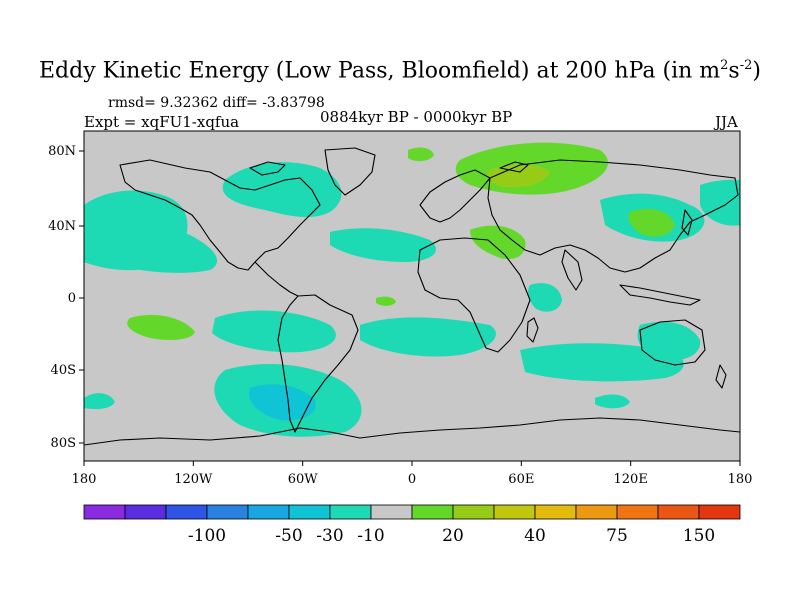 Image resolution: width=800 pixels, height=600 pixels. Describe the element at coordinates (329, 536) in the screenshot. I see `colorbar-label: -30` at that location.